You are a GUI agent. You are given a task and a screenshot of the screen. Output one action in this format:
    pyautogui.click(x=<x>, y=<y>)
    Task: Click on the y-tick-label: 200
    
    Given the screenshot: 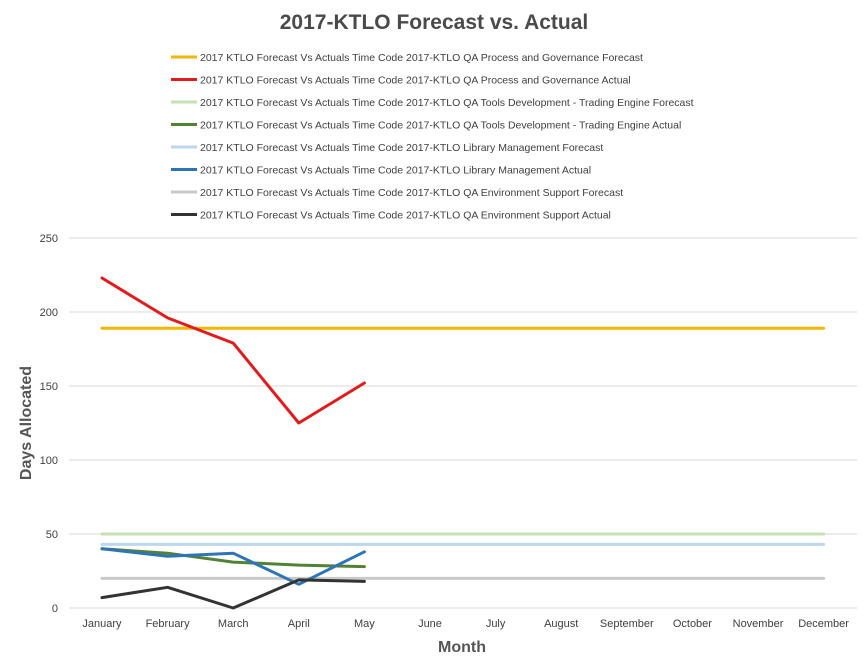 What is the action you would take?
    pyautogui.click(x=49, y=313)
    